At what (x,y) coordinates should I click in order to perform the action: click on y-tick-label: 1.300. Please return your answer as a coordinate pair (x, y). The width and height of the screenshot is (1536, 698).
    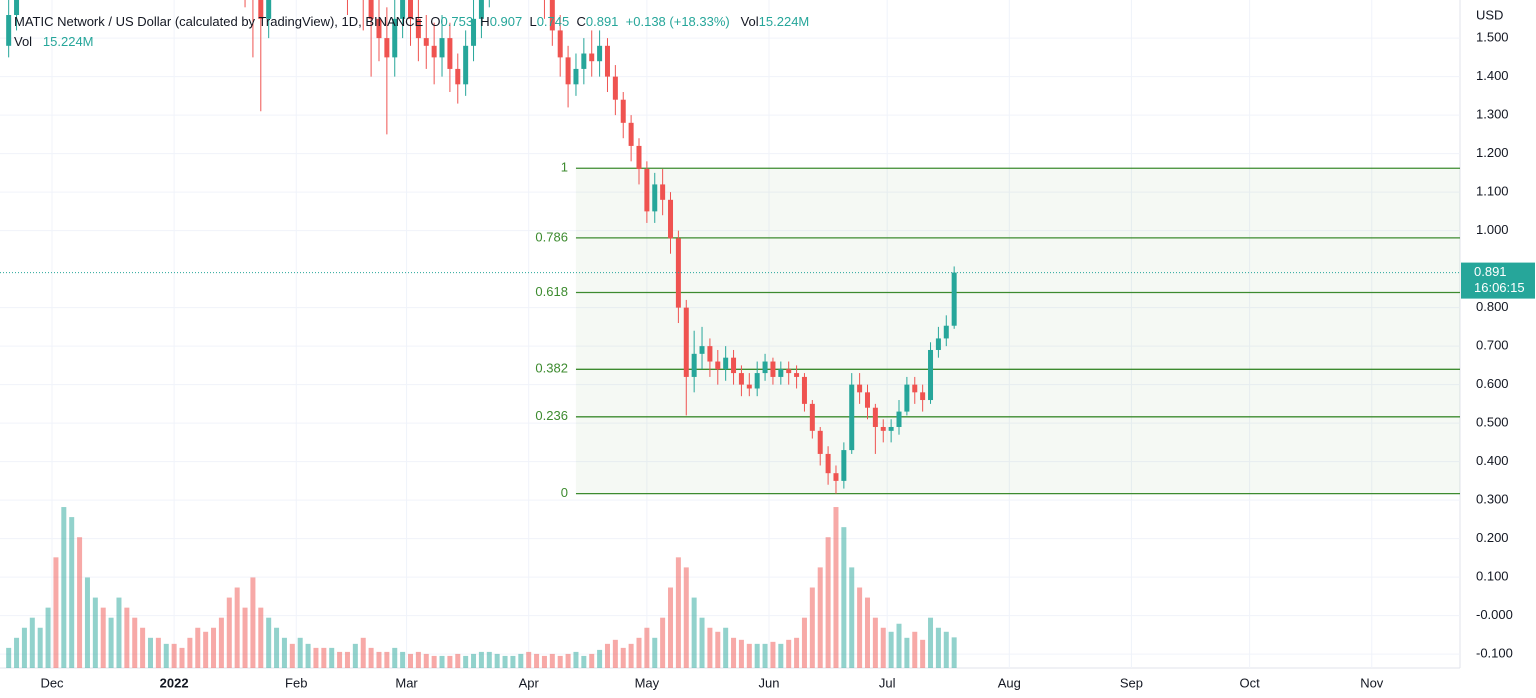
    Looking at the image, I should click on (1492, 114).